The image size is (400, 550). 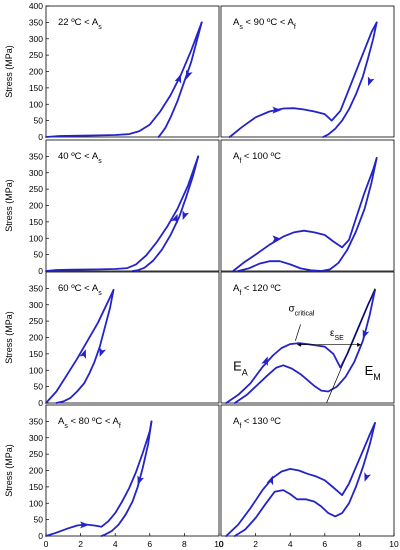 What do you see at coordinates (351, 346) in the screenshot?
I see `em-slope-line` at bounding box center [351, 346].